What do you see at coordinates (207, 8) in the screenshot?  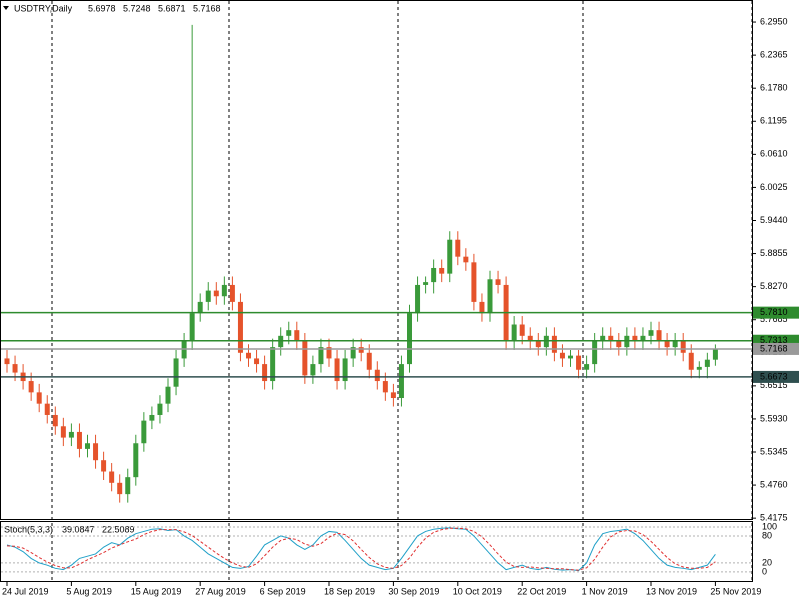 I see `ohlc-close: 5.7168` at bounding box center [207, 8].